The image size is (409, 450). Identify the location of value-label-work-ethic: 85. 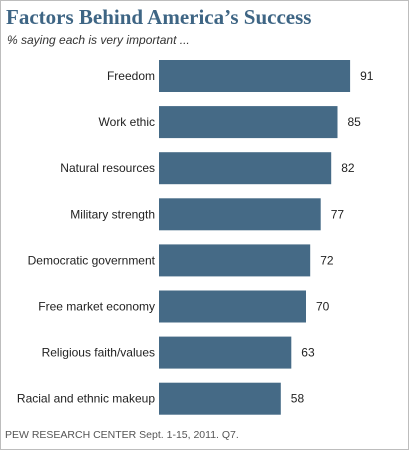
(355, 122).